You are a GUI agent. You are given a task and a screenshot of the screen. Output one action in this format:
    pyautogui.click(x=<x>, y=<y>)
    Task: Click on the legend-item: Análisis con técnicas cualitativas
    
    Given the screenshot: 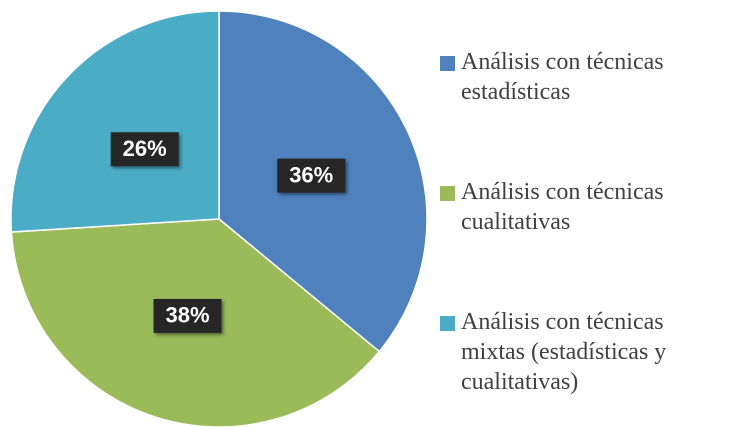 What is the action you would take?
    pyautogui.click(x=584, y=207)
    